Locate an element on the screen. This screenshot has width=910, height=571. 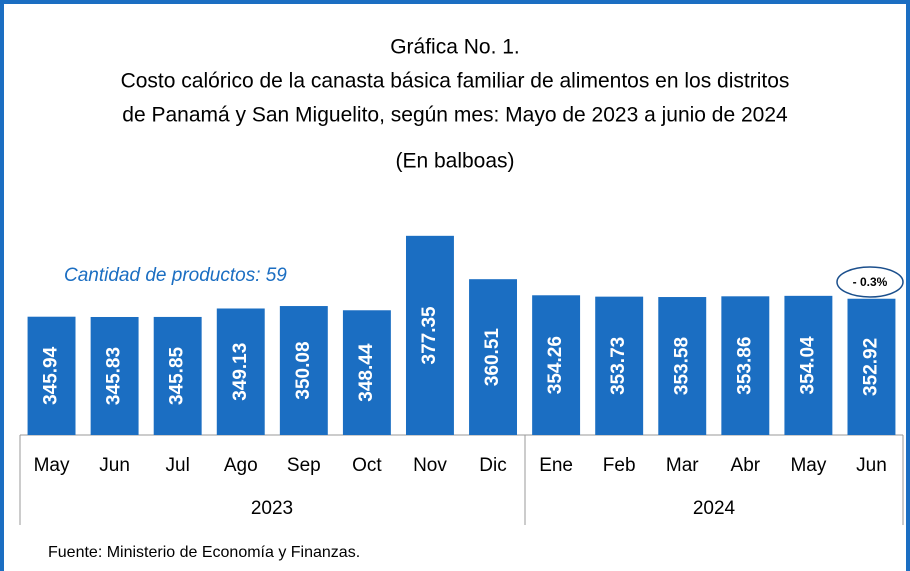
group-label: 2024 is located at coordinates (714, 508).